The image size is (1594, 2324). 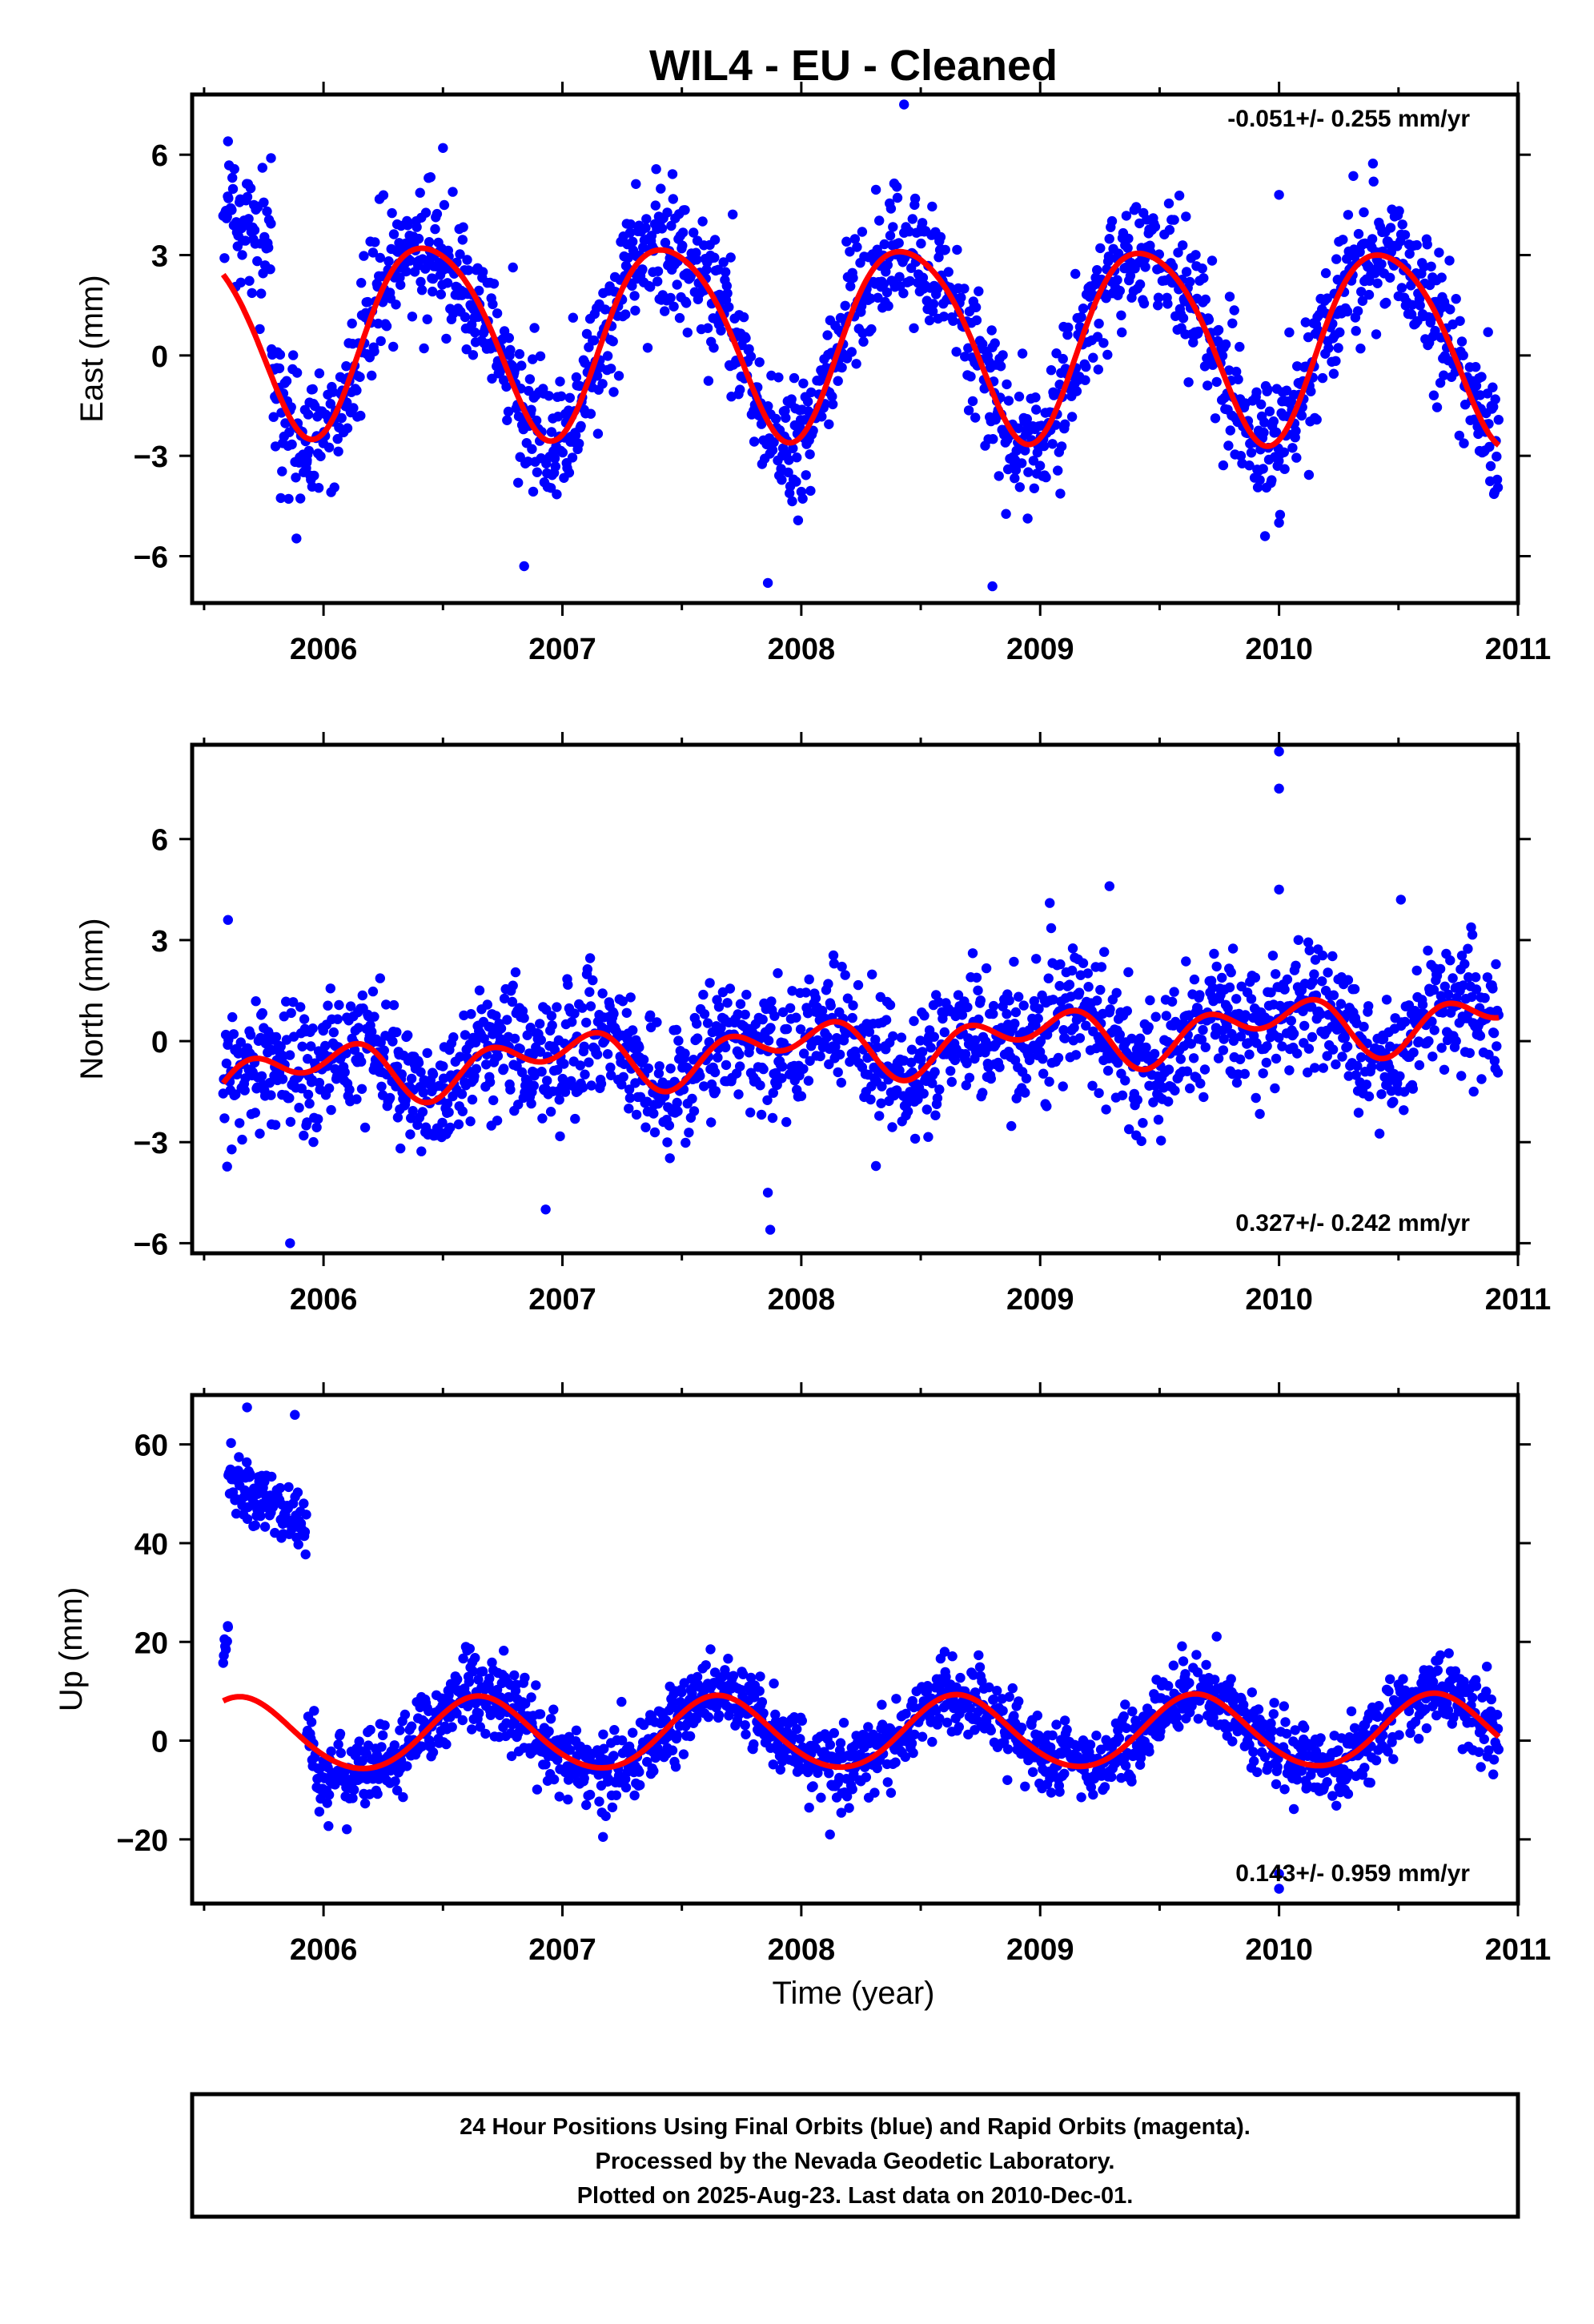 What do you see at coordinates (324, 1300) in the screenshot?
I see `north-xtick-label: 2006` at bounding box center [324, 1300].